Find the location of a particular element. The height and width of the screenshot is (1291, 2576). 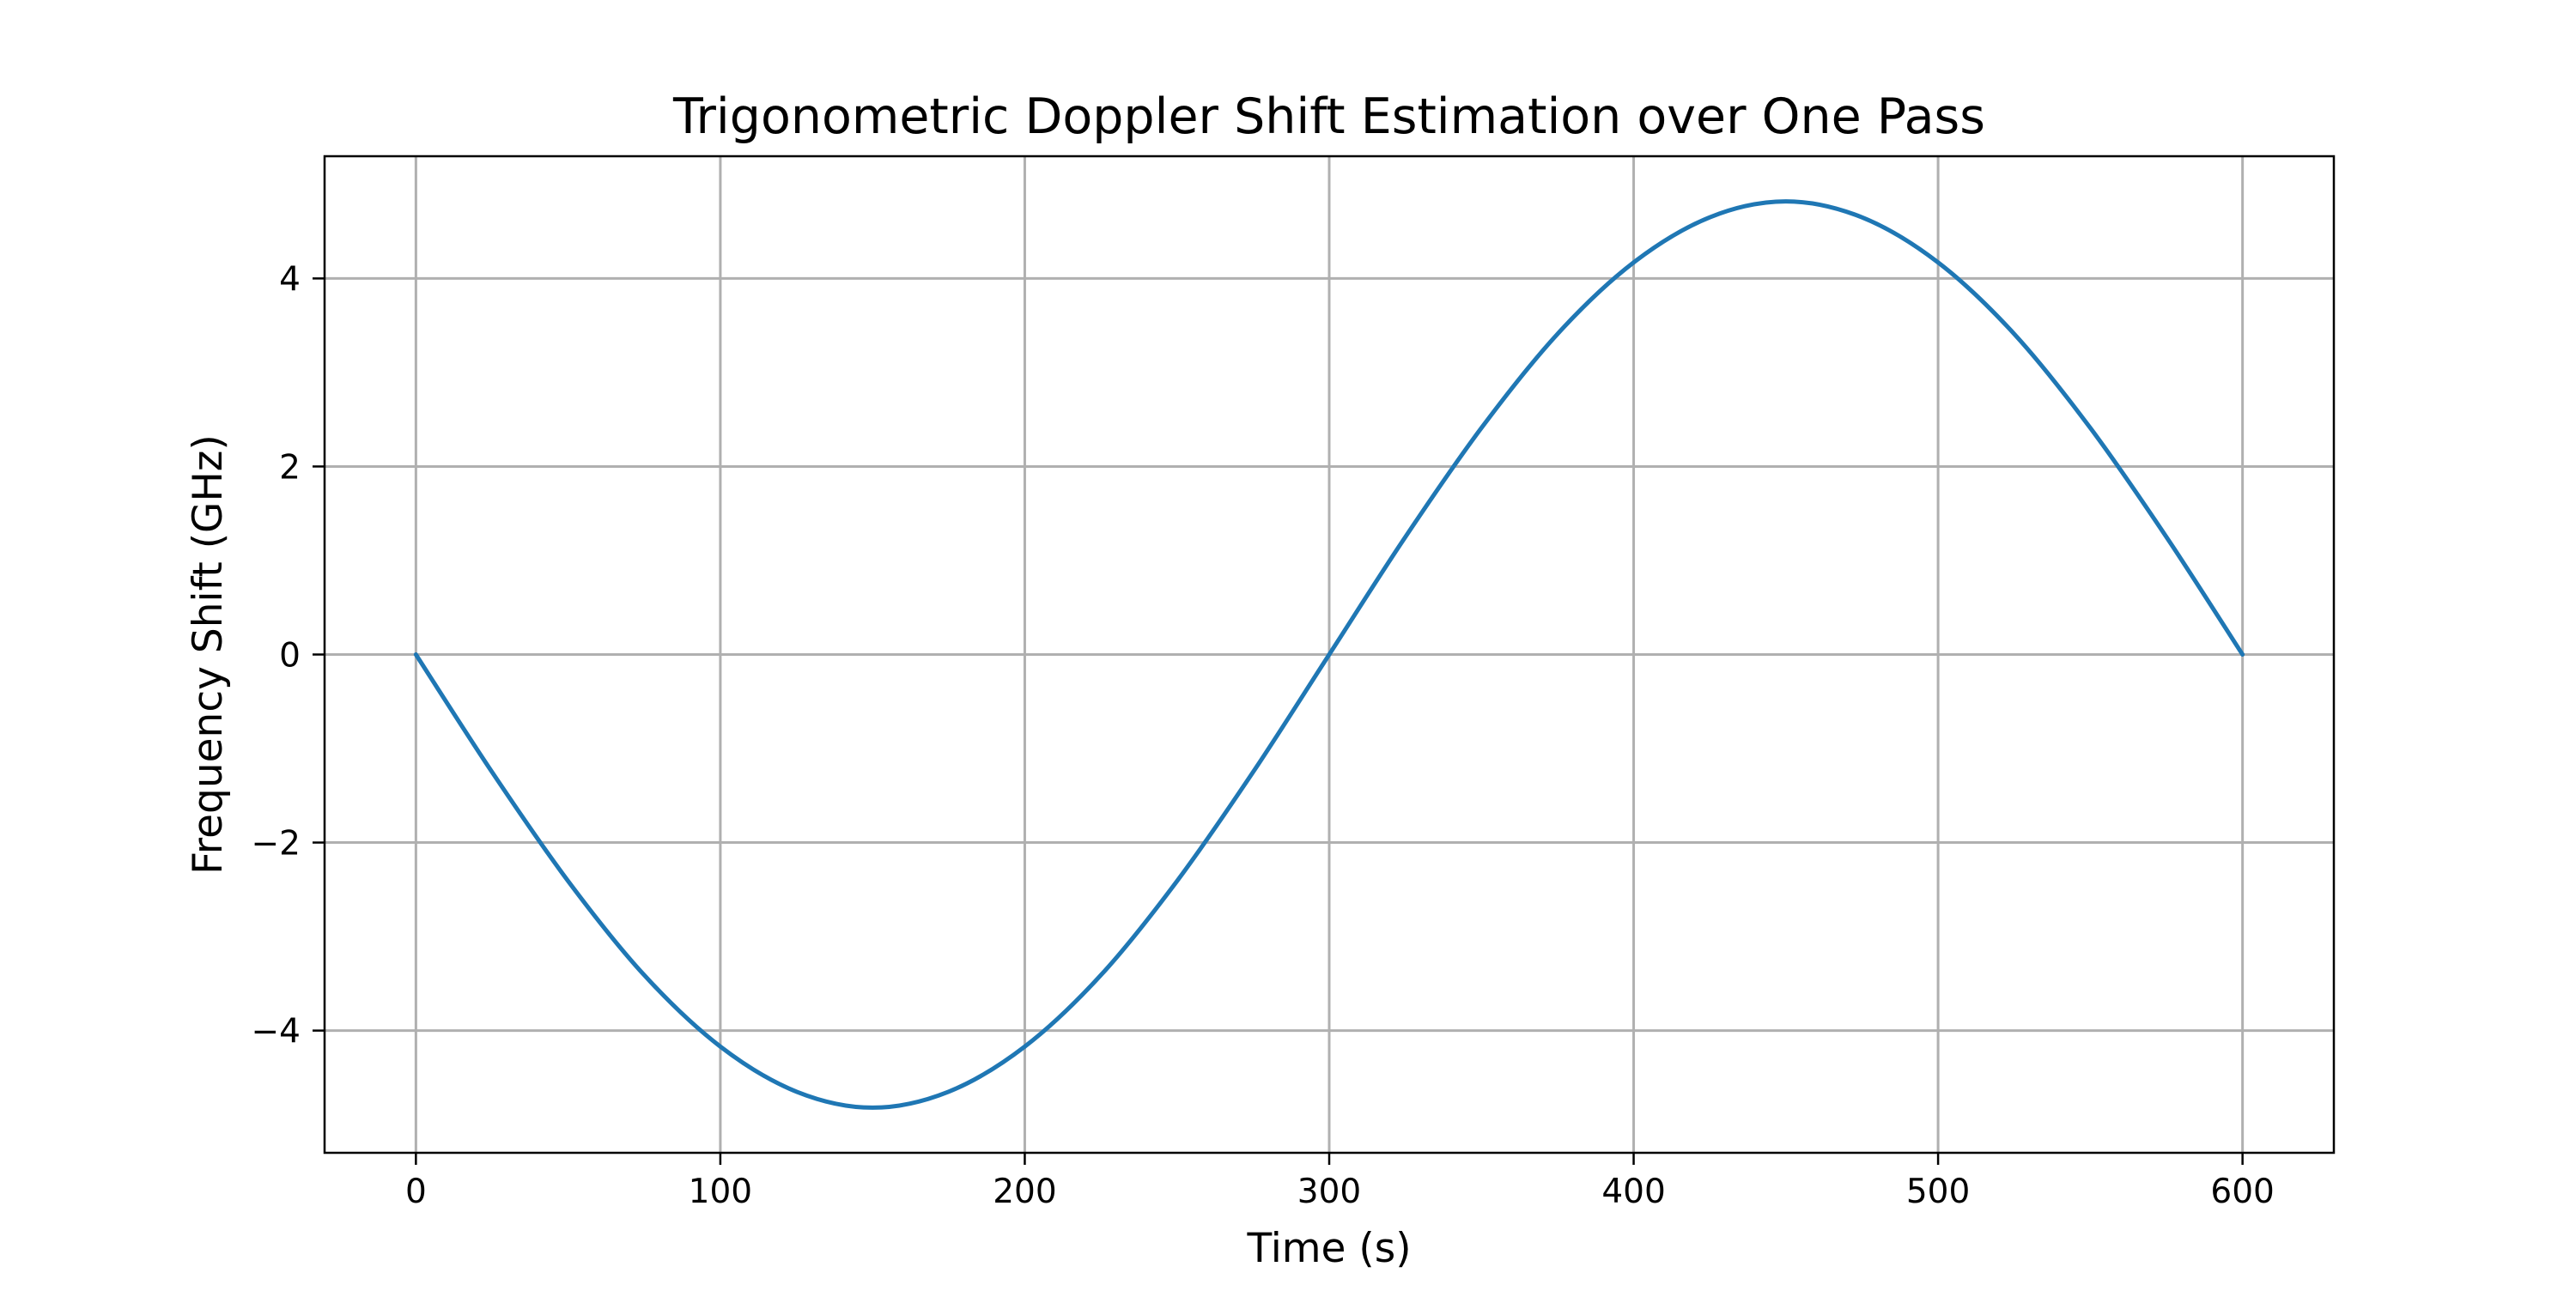

x-tick-label: 0 is located at coordinates (416, 1192).